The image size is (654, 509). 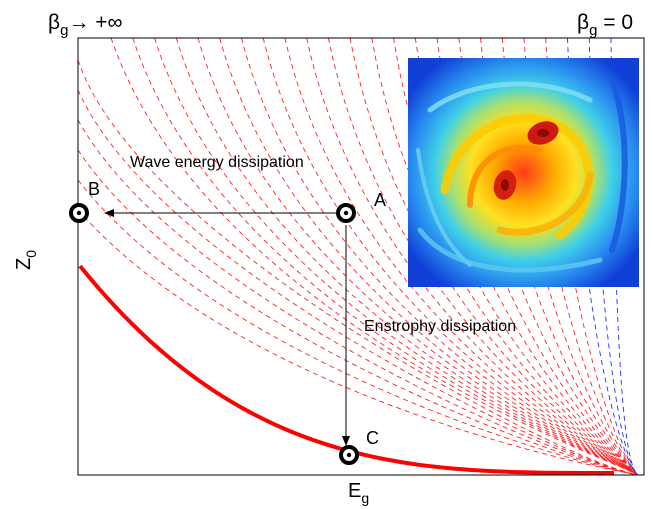 What do you see at coordinates (94, 189) in the screenshot?
I see `point-label-b: B` at bounding box center [94, 189].